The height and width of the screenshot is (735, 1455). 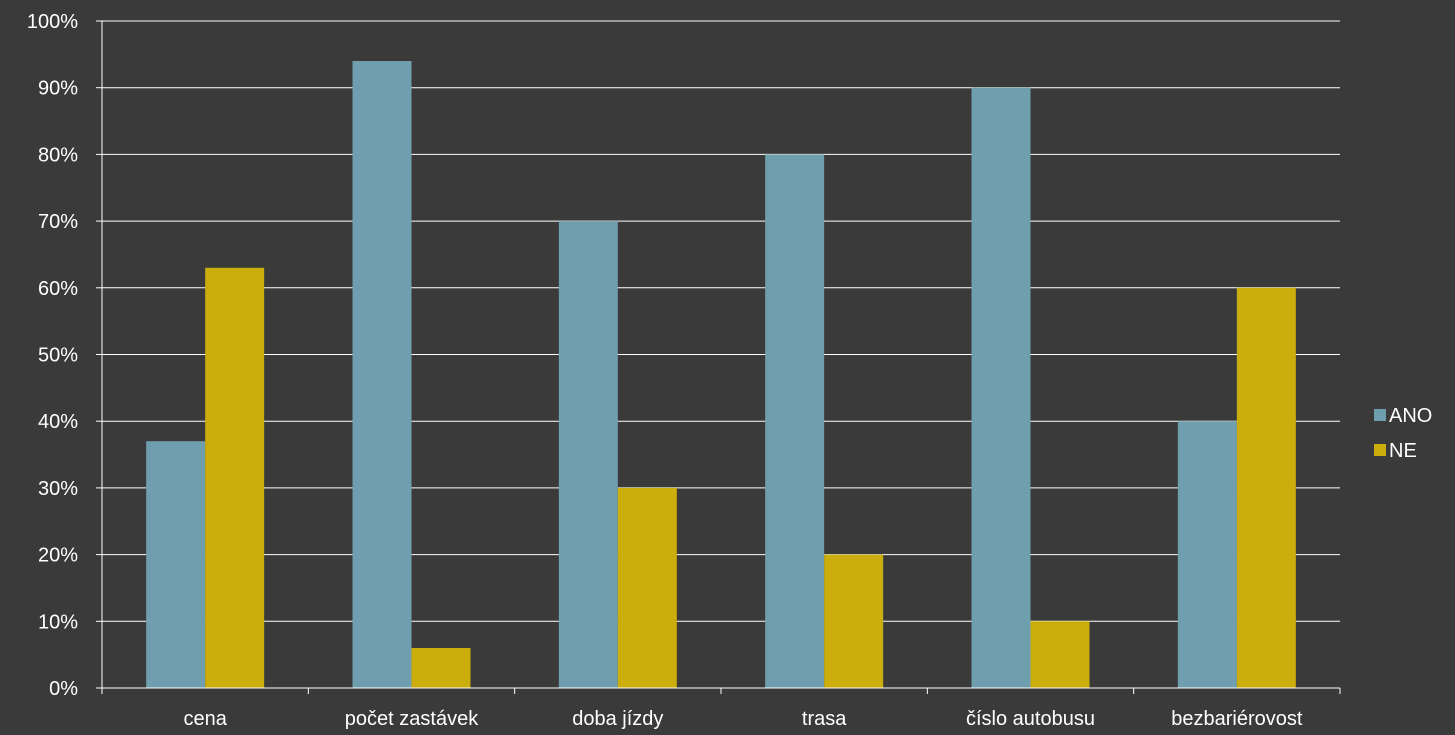 I want to click on y-tick-label: 60%, so click(x=58, y=289).